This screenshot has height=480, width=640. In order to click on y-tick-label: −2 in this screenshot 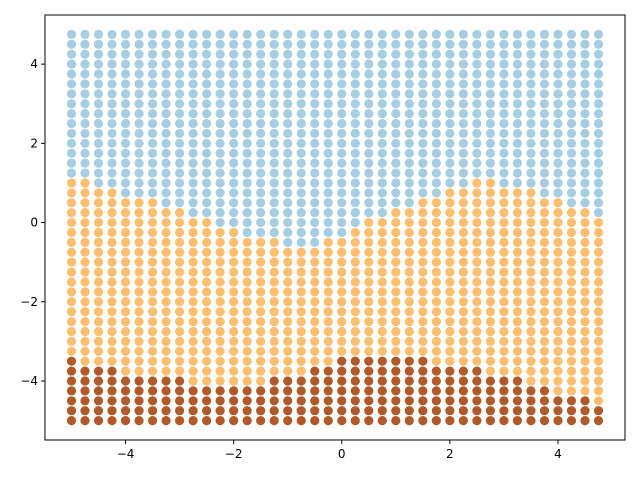, I will do `click(29, 302)`.